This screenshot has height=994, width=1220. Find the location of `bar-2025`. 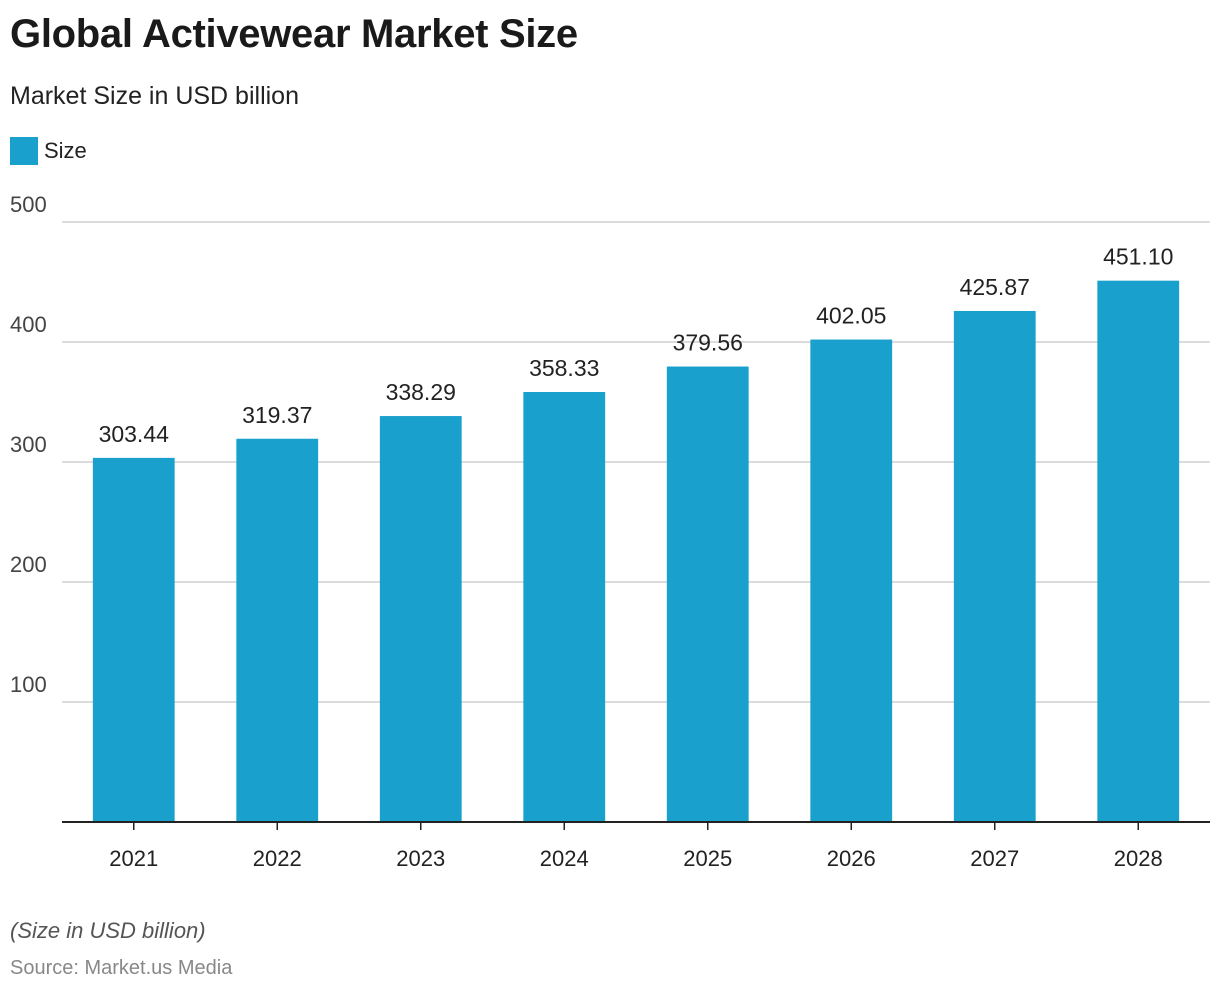

bar-2025 is located at coordinates (707, 594).